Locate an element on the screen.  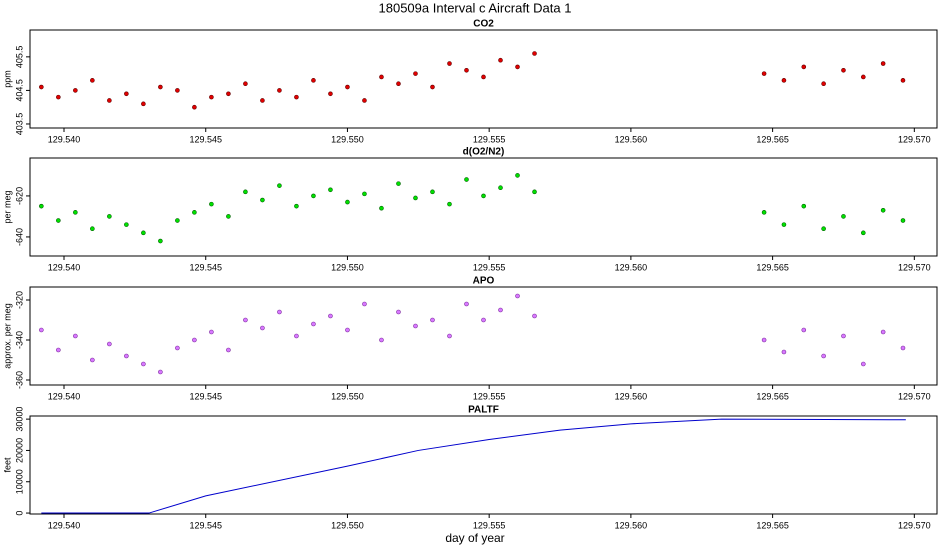
y-tick-label: -340 is located at coordinates (19, 340).